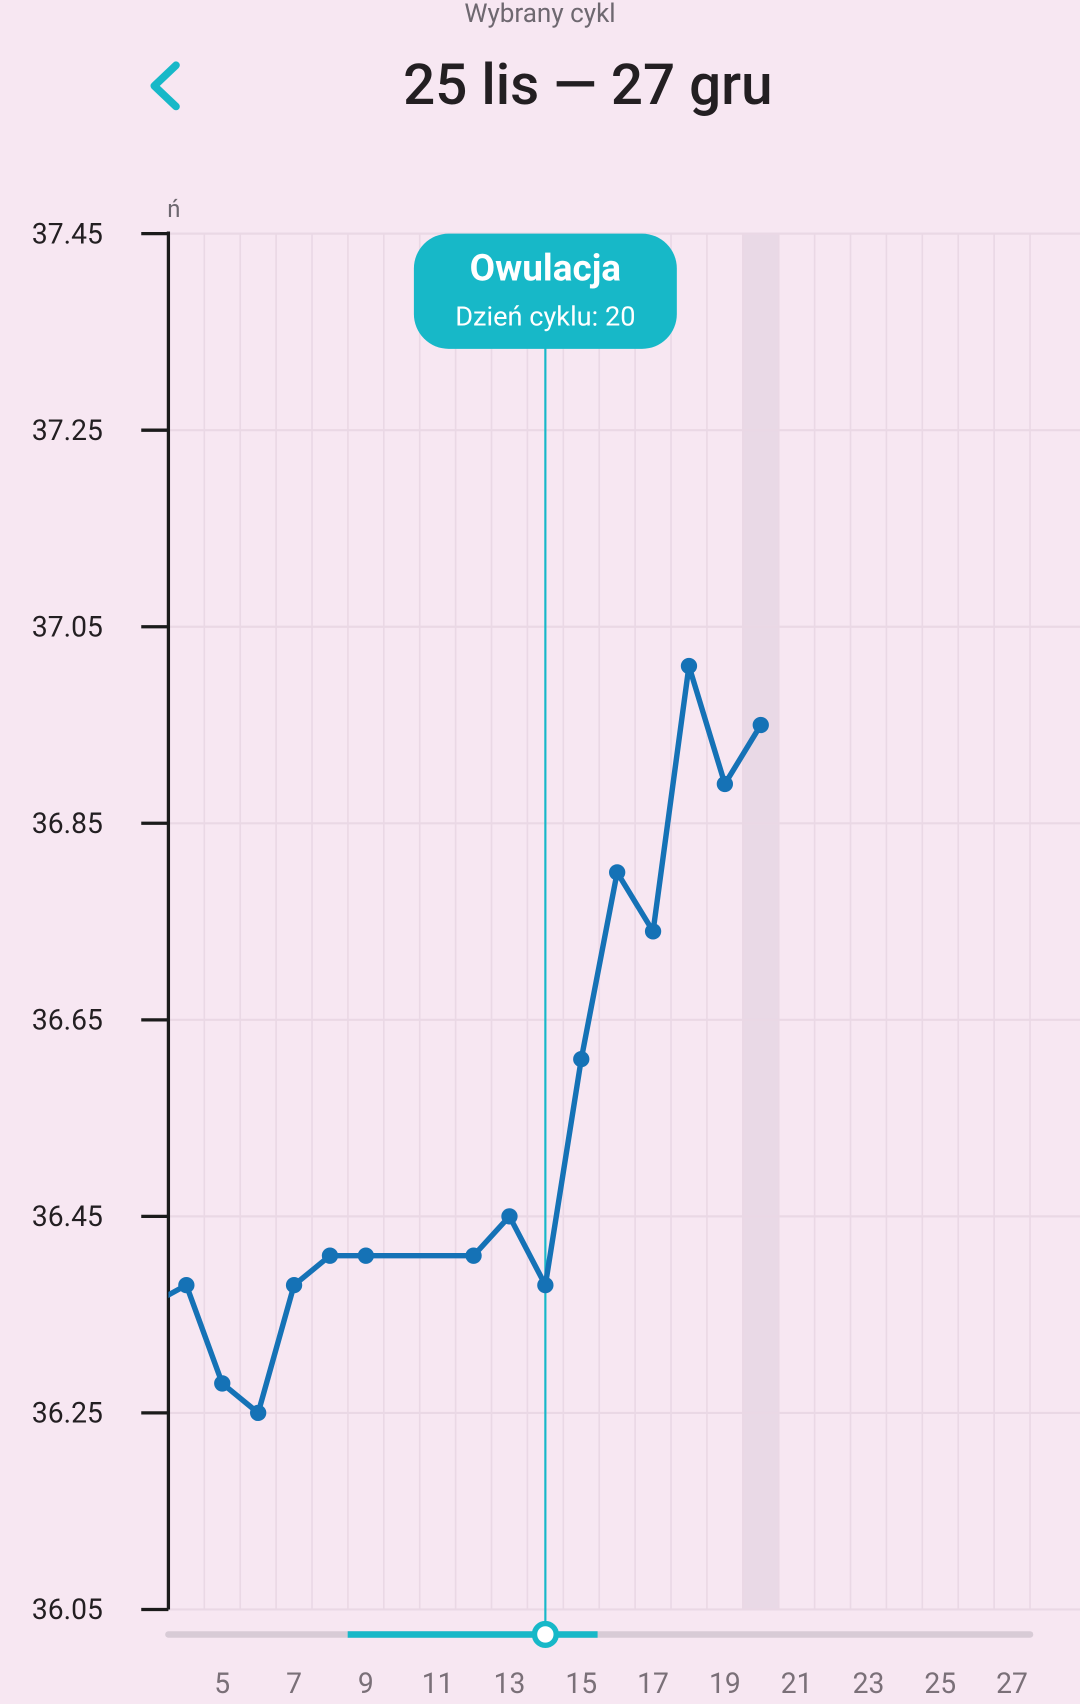 The width and height of the screenshot is (1080, 1704). What do you see at coordinates (366, 1683) in the screenshot?
I see `x-tick-label: 9` at bounding box center [366, 1683].